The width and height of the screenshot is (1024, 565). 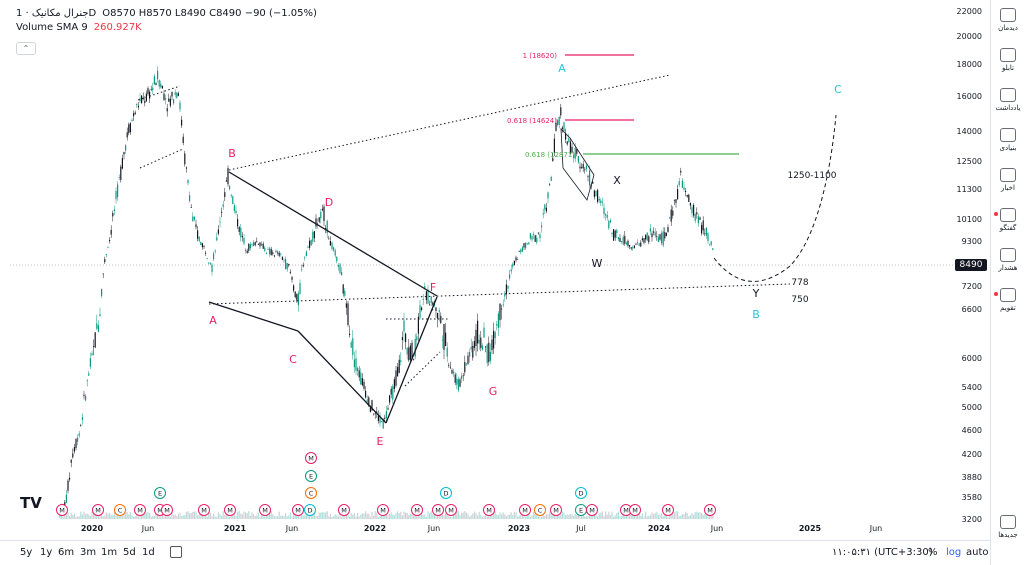 What do you see at coordinates (493, 391) in the screenshot?
I see `wave-label: G` at bounding box center [493, 391].